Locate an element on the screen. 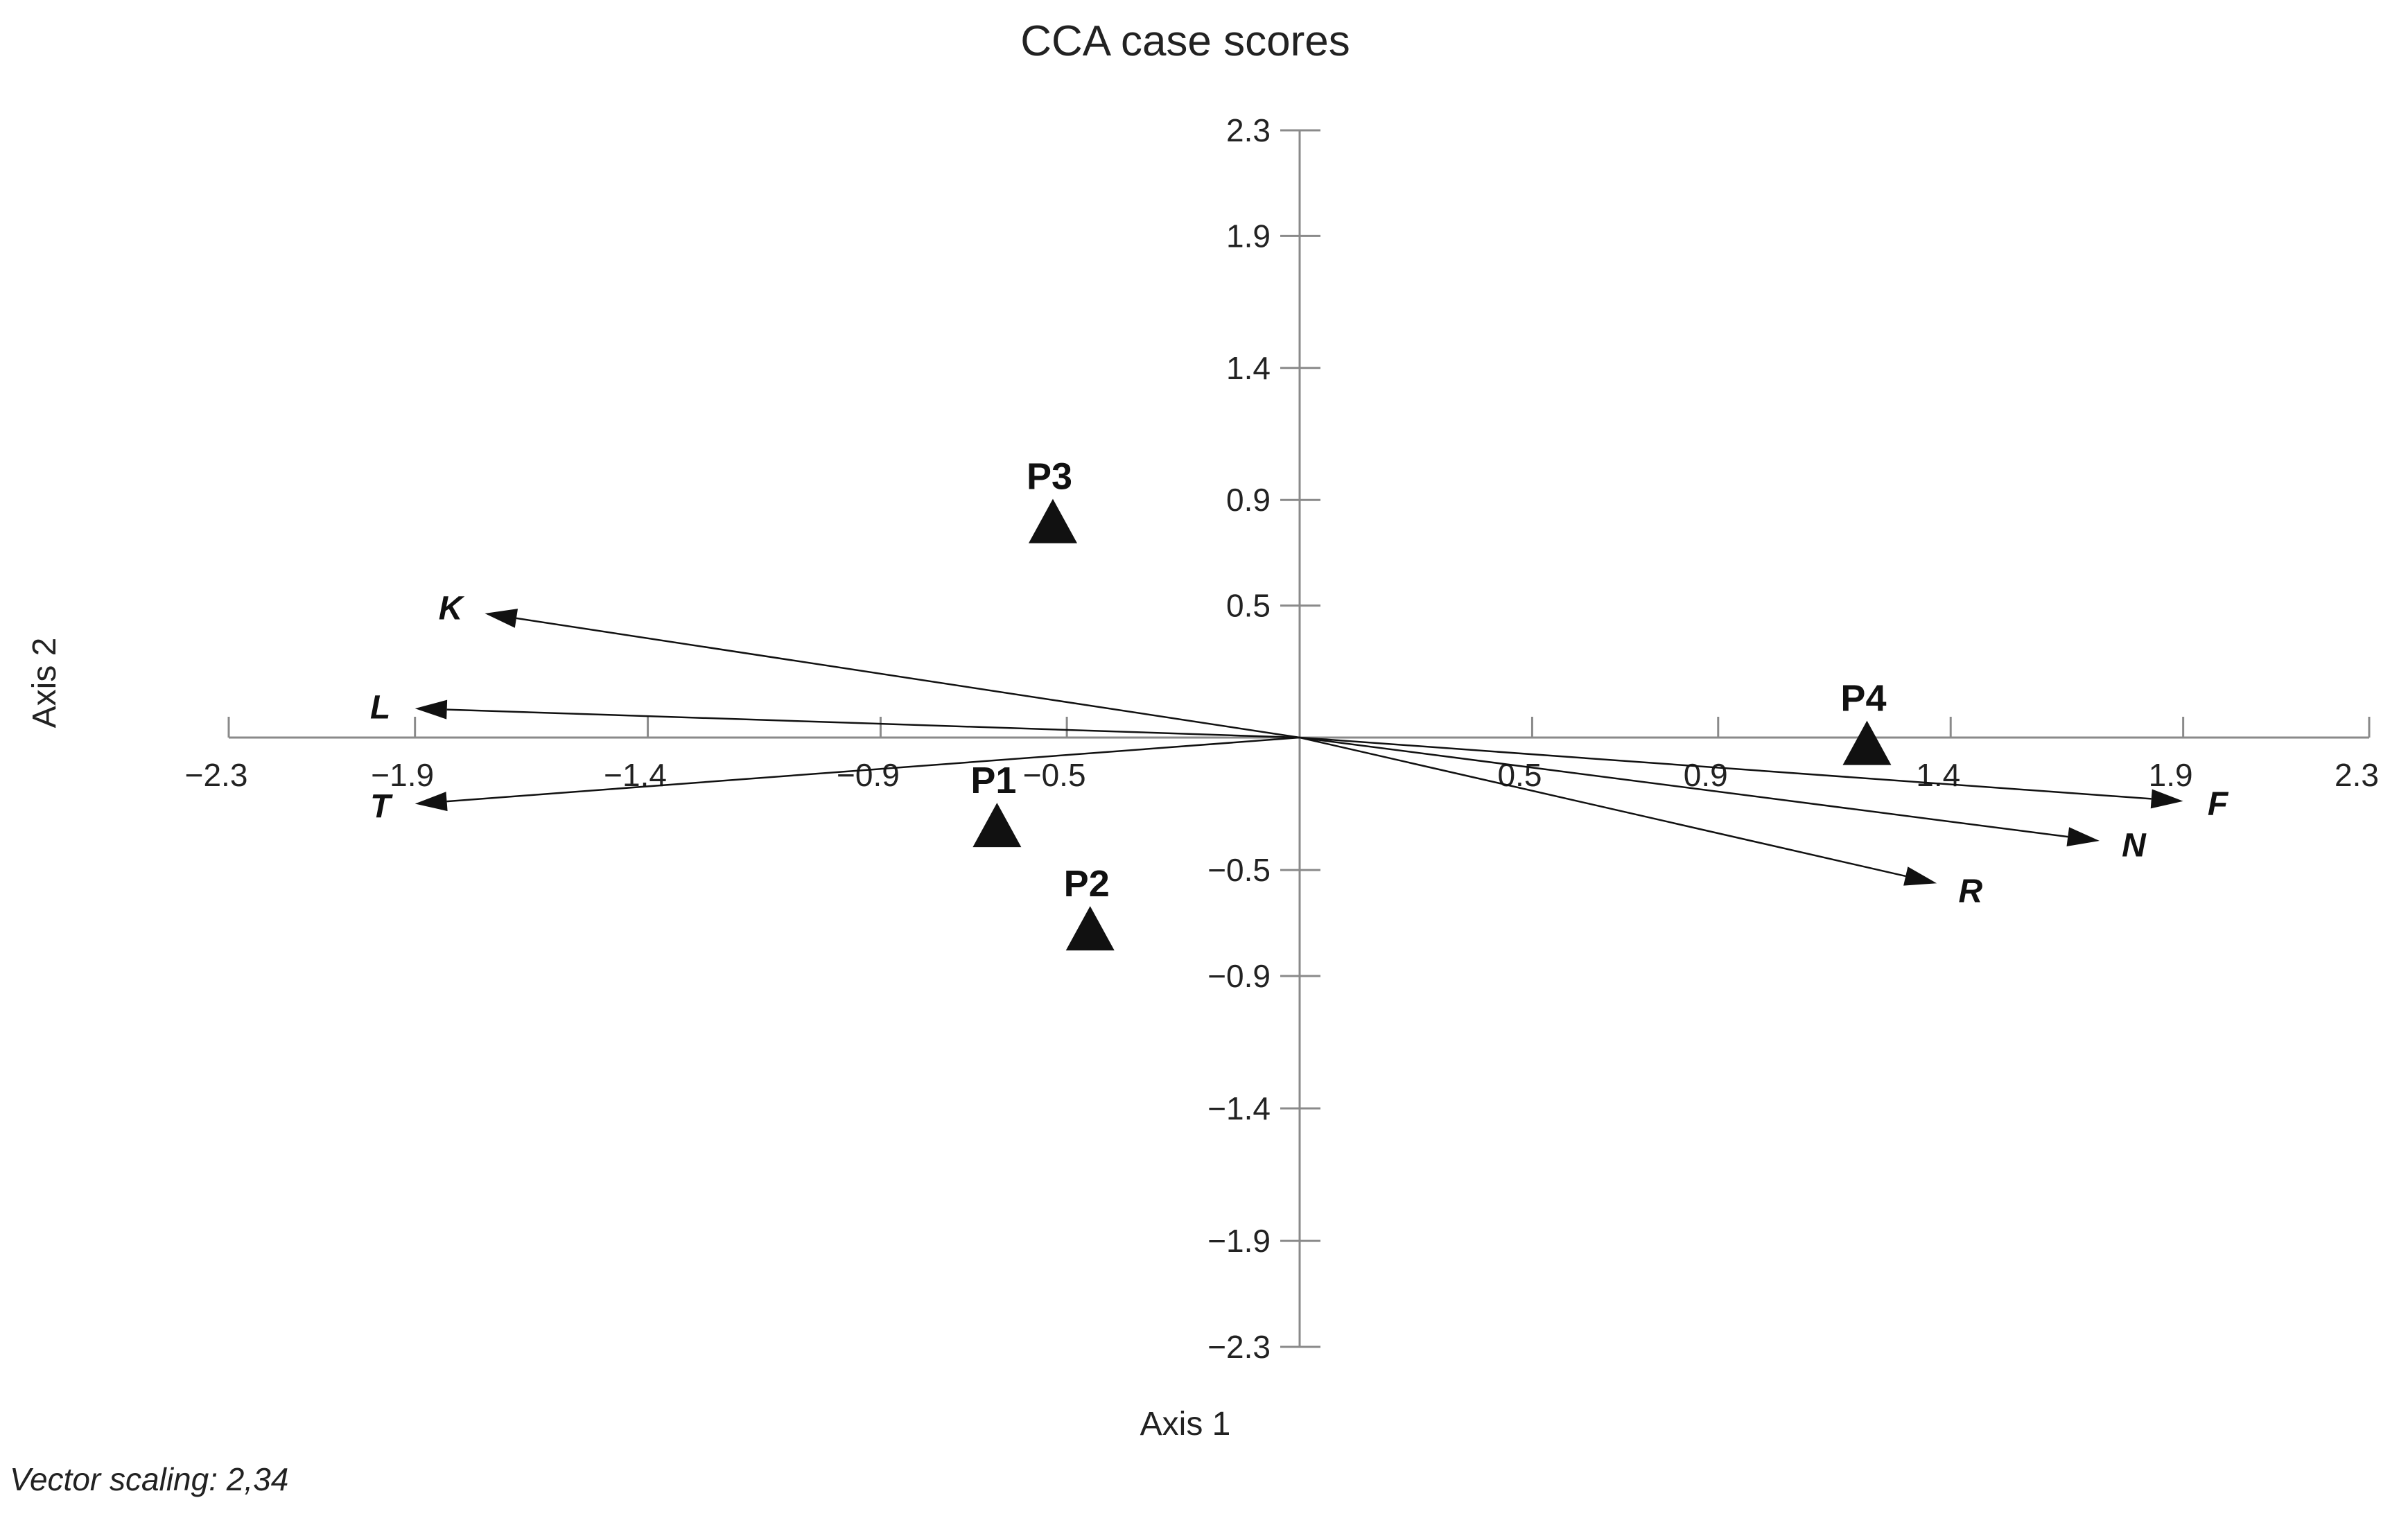 The image size is (2408, 1516). point-marker-P2 is located at coordinates (1090, 928).